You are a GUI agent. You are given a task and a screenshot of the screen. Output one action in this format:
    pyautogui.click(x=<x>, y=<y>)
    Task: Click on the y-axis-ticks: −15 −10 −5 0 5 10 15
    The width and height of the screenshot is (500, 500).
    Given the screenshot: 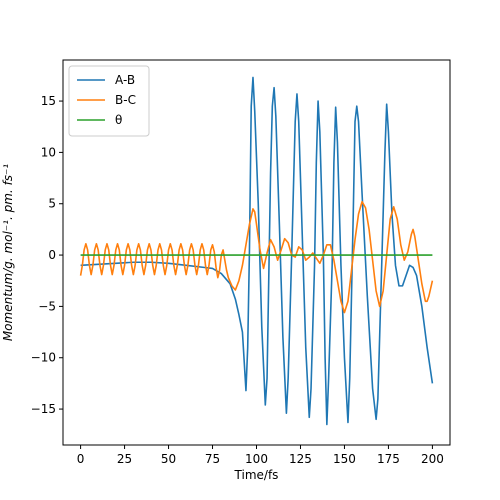 What is the action you would take?
    pyautogui.click(x=47, y=255)
    